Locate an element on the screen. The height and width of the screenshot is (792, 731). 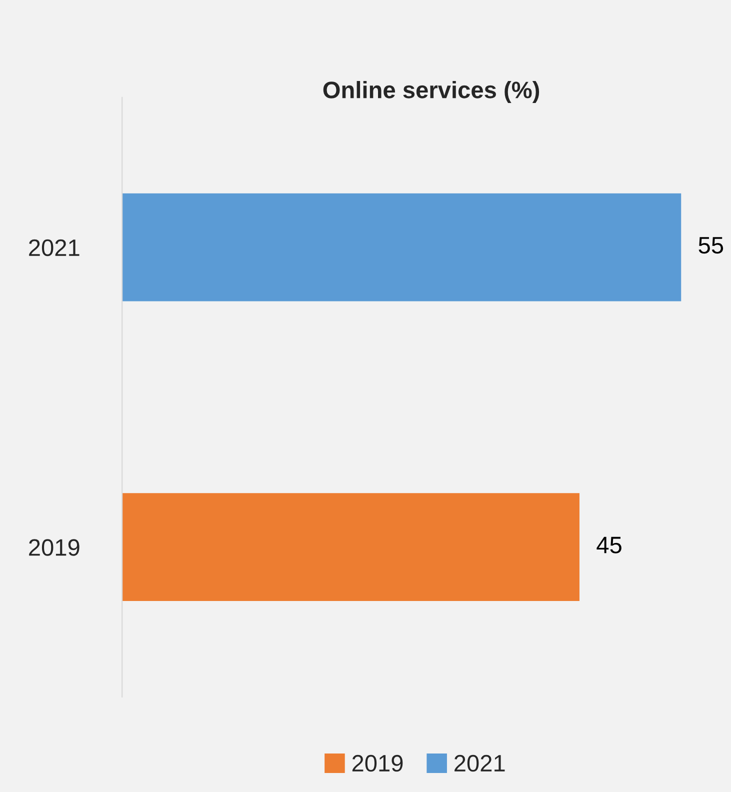
chart-title: Online services (%) is located at coordinates (431, 92).